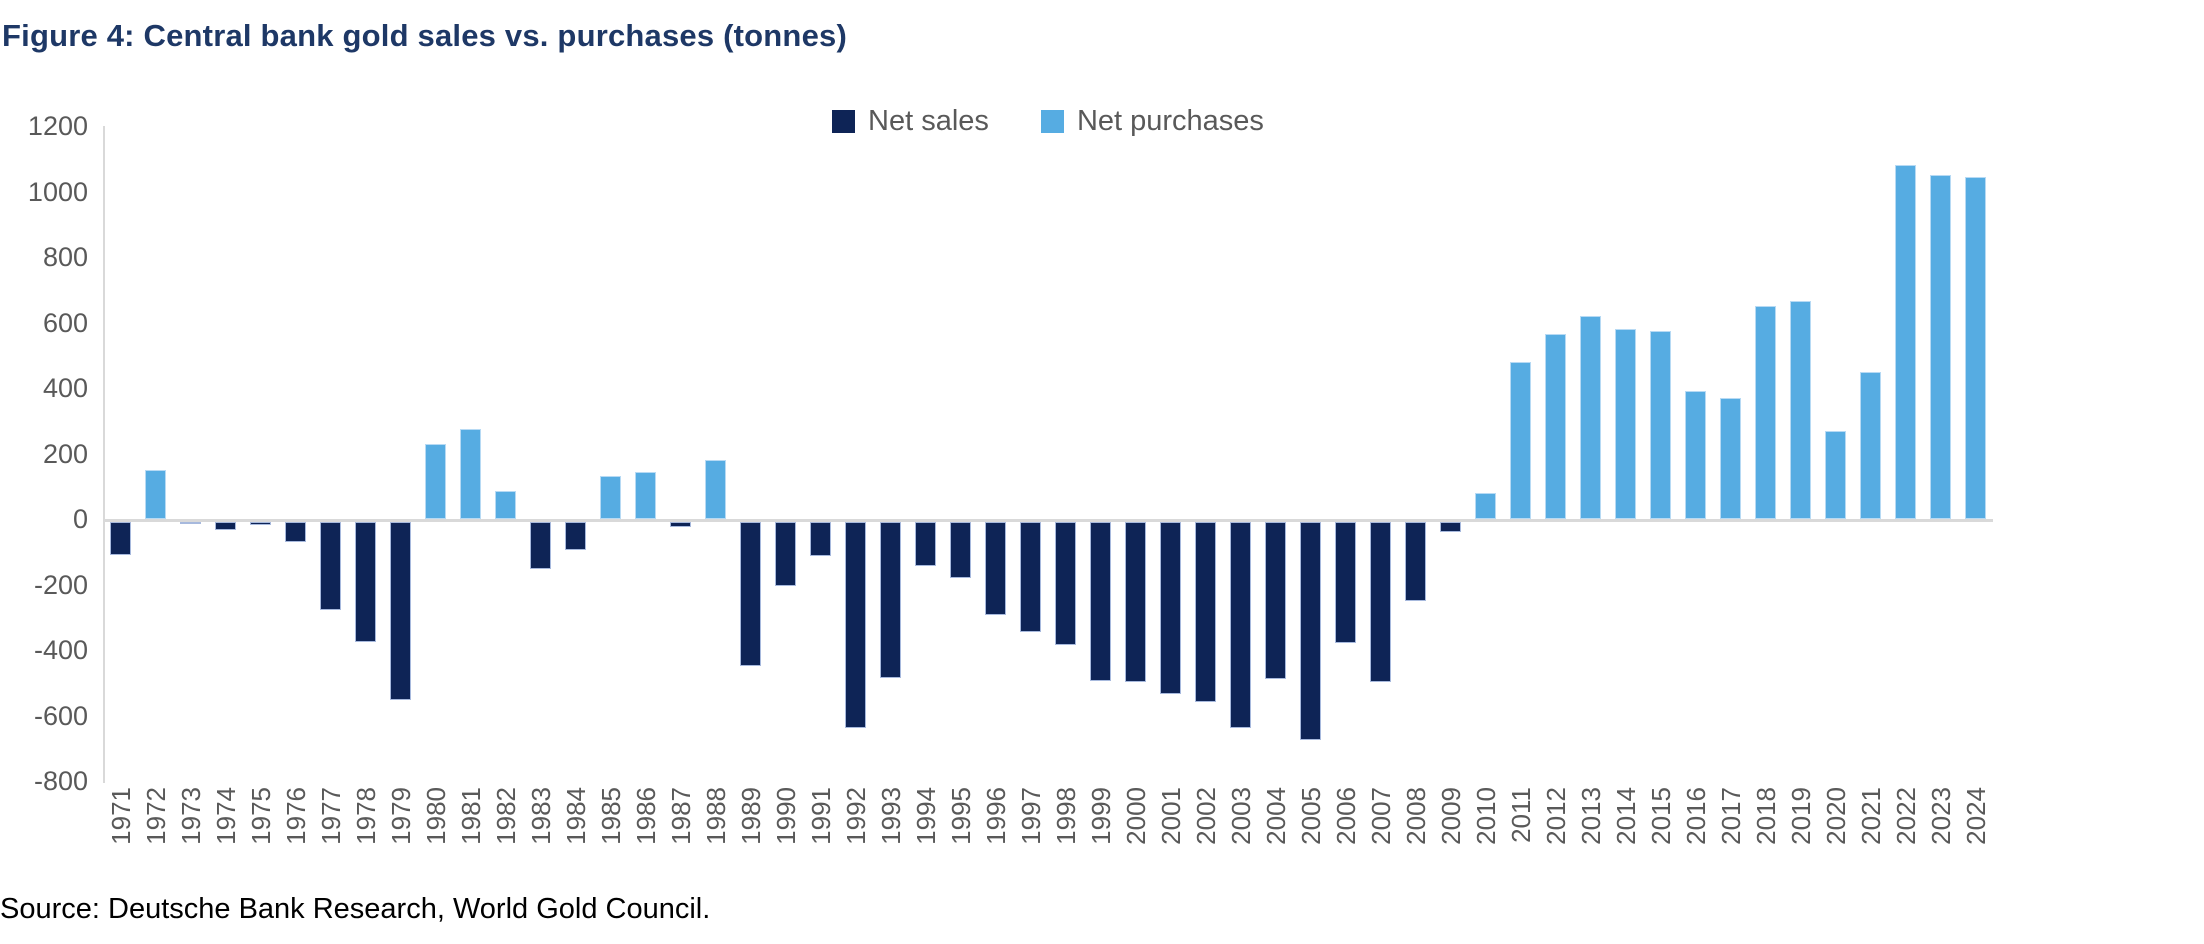 This screenshot has width=2204, height=944. What do you see at coordinates (1415, 561) in the screenshot?
I see `bar-2008` at bounding box center [1415, 561].